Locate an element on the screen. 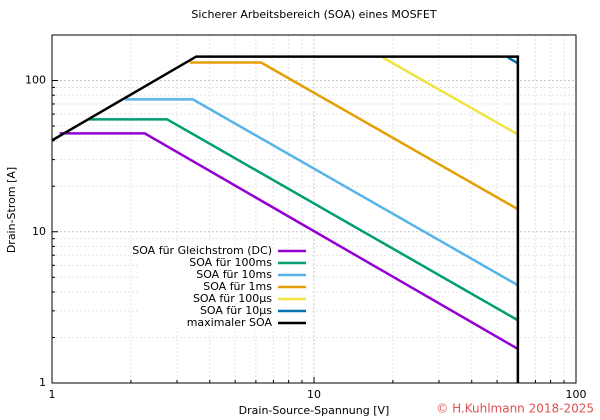 The height and width of the screenshot is (420, 600). legend-label: SOA für 10ms is located at coordinates (234, 274).